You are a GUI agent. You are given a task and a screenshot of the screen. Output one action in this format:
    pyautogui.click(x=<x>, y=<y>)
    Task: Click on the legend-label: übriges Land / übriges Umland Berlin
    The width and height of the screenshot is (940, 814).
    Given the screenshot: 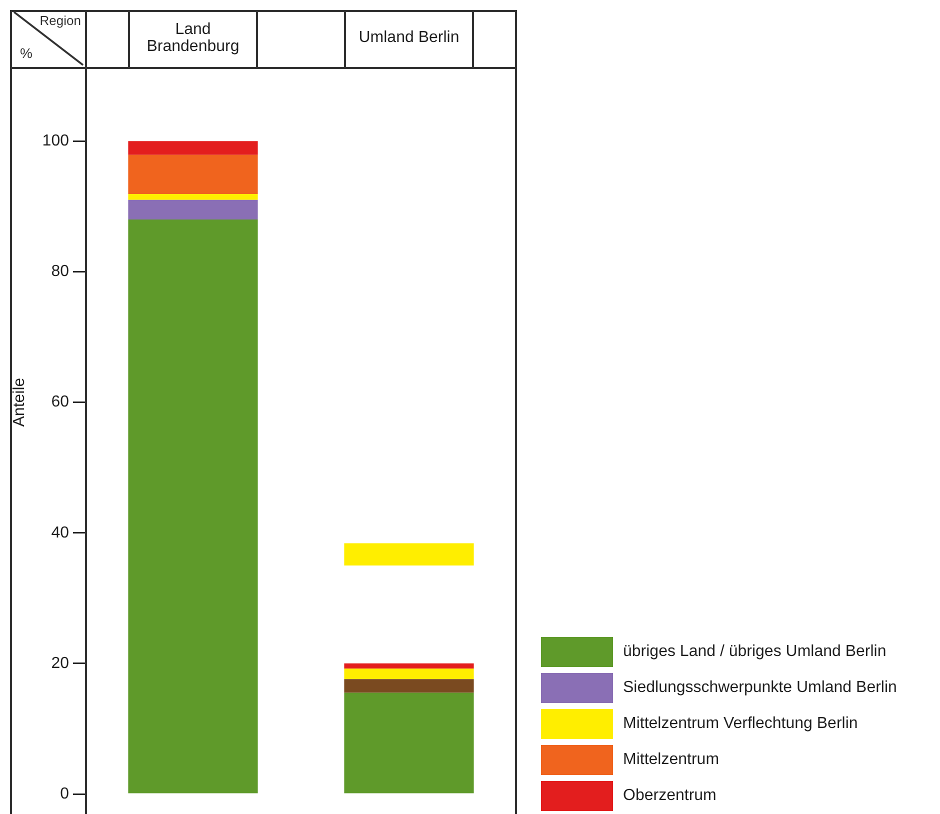 What is the action you would take?
    pyautogui.click(x=754, y=652)
    